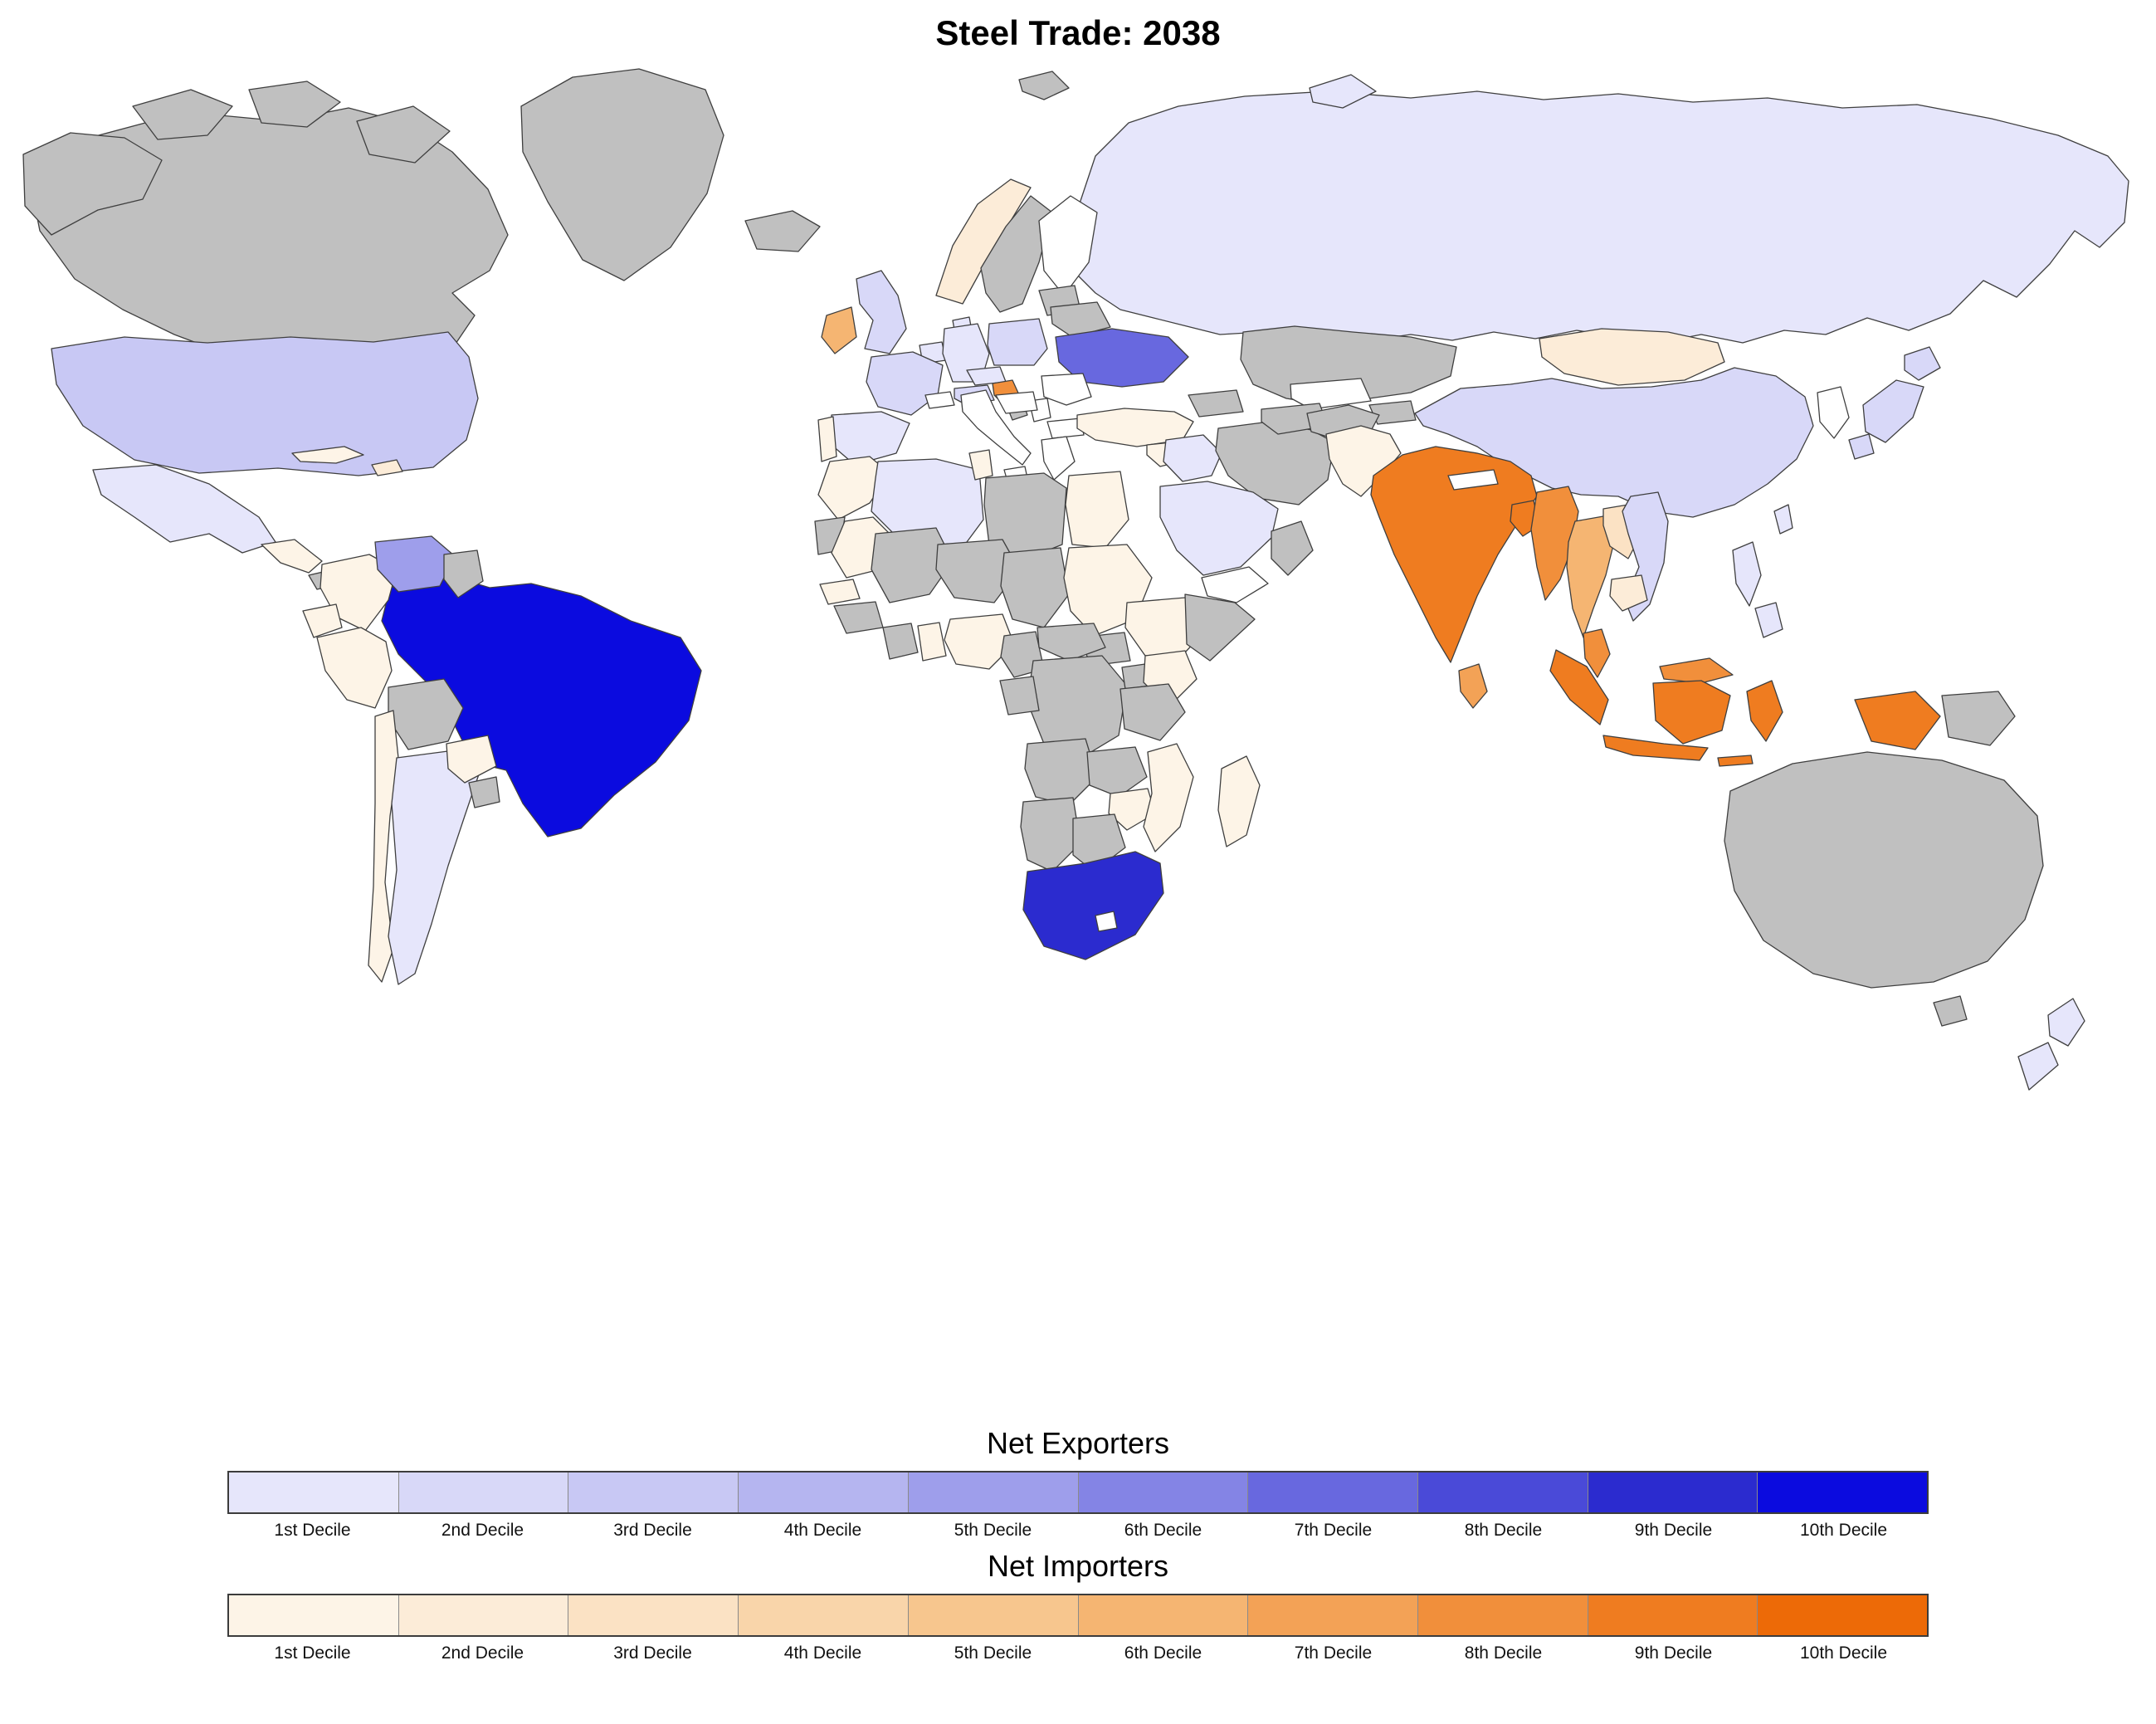 The image size is (2156, 1724). Describe the element at coordinates (1020, 695) in the screenshot. I see `country-gabon-congo` at that location.